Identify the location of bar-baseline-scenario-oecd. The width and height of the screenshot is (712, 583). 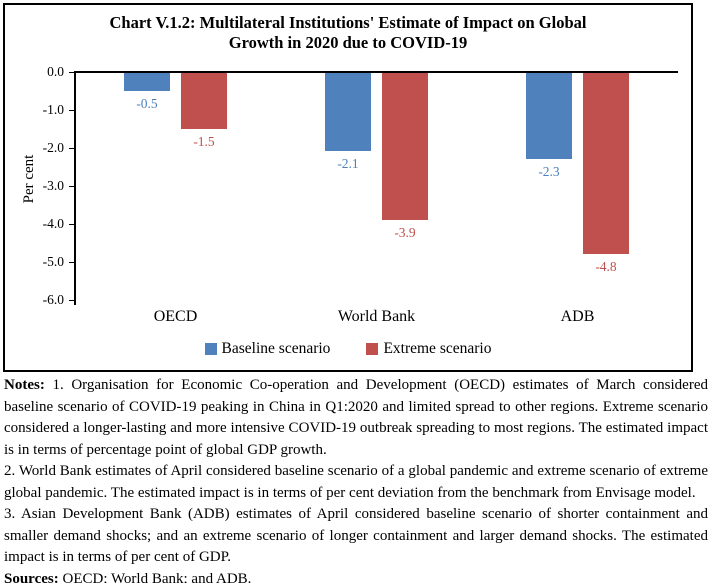
(147, 81).